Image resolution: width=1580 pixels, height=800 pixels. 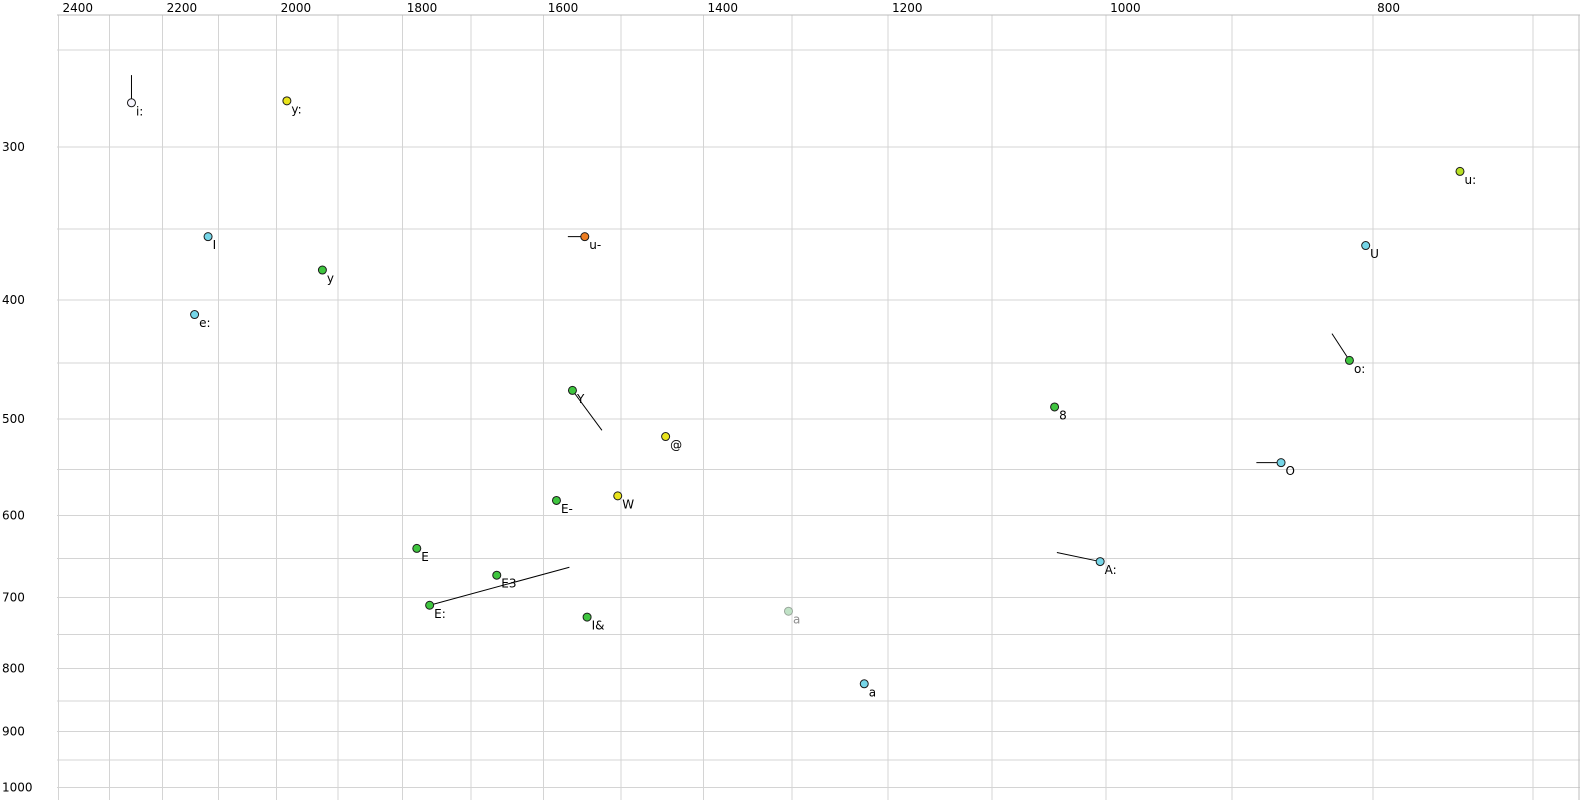 I want to click on point-label-E3: E3, so click(x=508, y=584).